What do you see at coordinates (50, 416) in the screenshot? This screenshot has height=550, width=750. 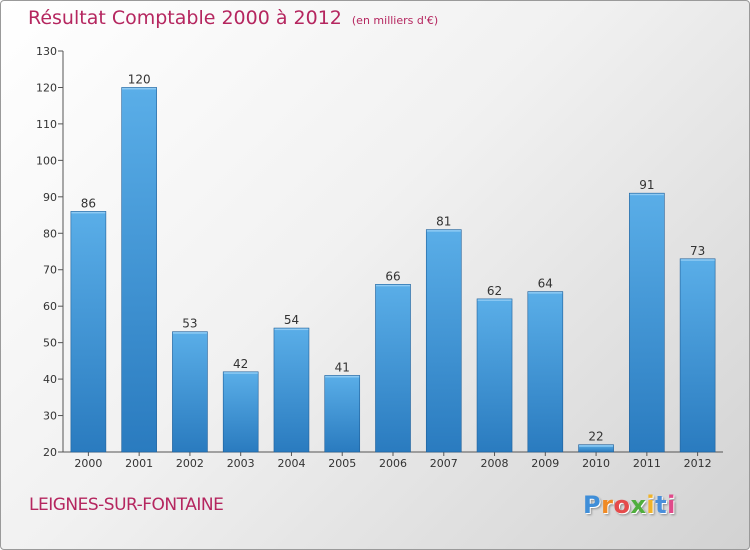 I see `y-tick-label: 30` at bounding box center [50, 416].